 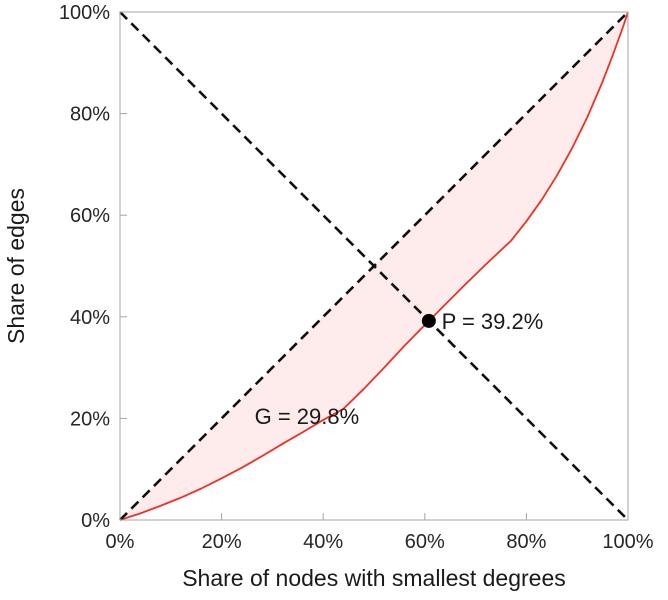 I want to click on y-axis-title: Share of edges, so click(x=16, y=266).